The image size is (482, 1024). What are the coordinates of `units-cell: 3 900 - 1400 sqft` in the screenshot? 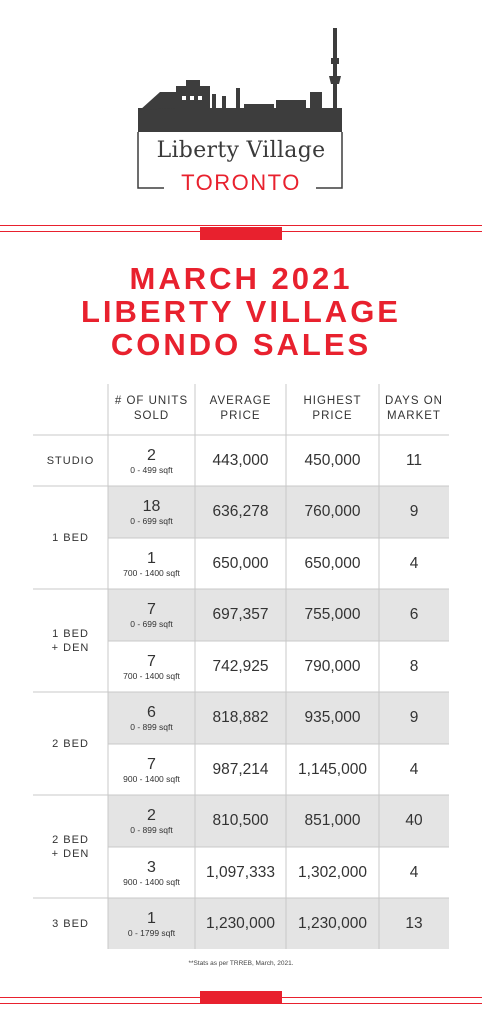 It's located at (151, 872).